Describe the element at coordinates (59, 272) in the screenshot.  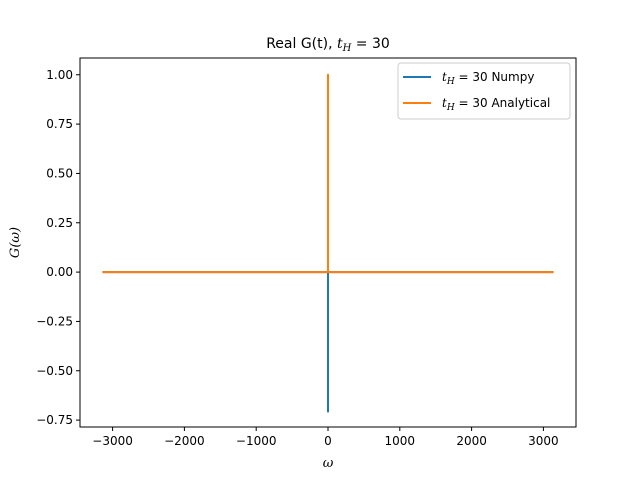
I see `y-tick-label: 0.00` at that location.